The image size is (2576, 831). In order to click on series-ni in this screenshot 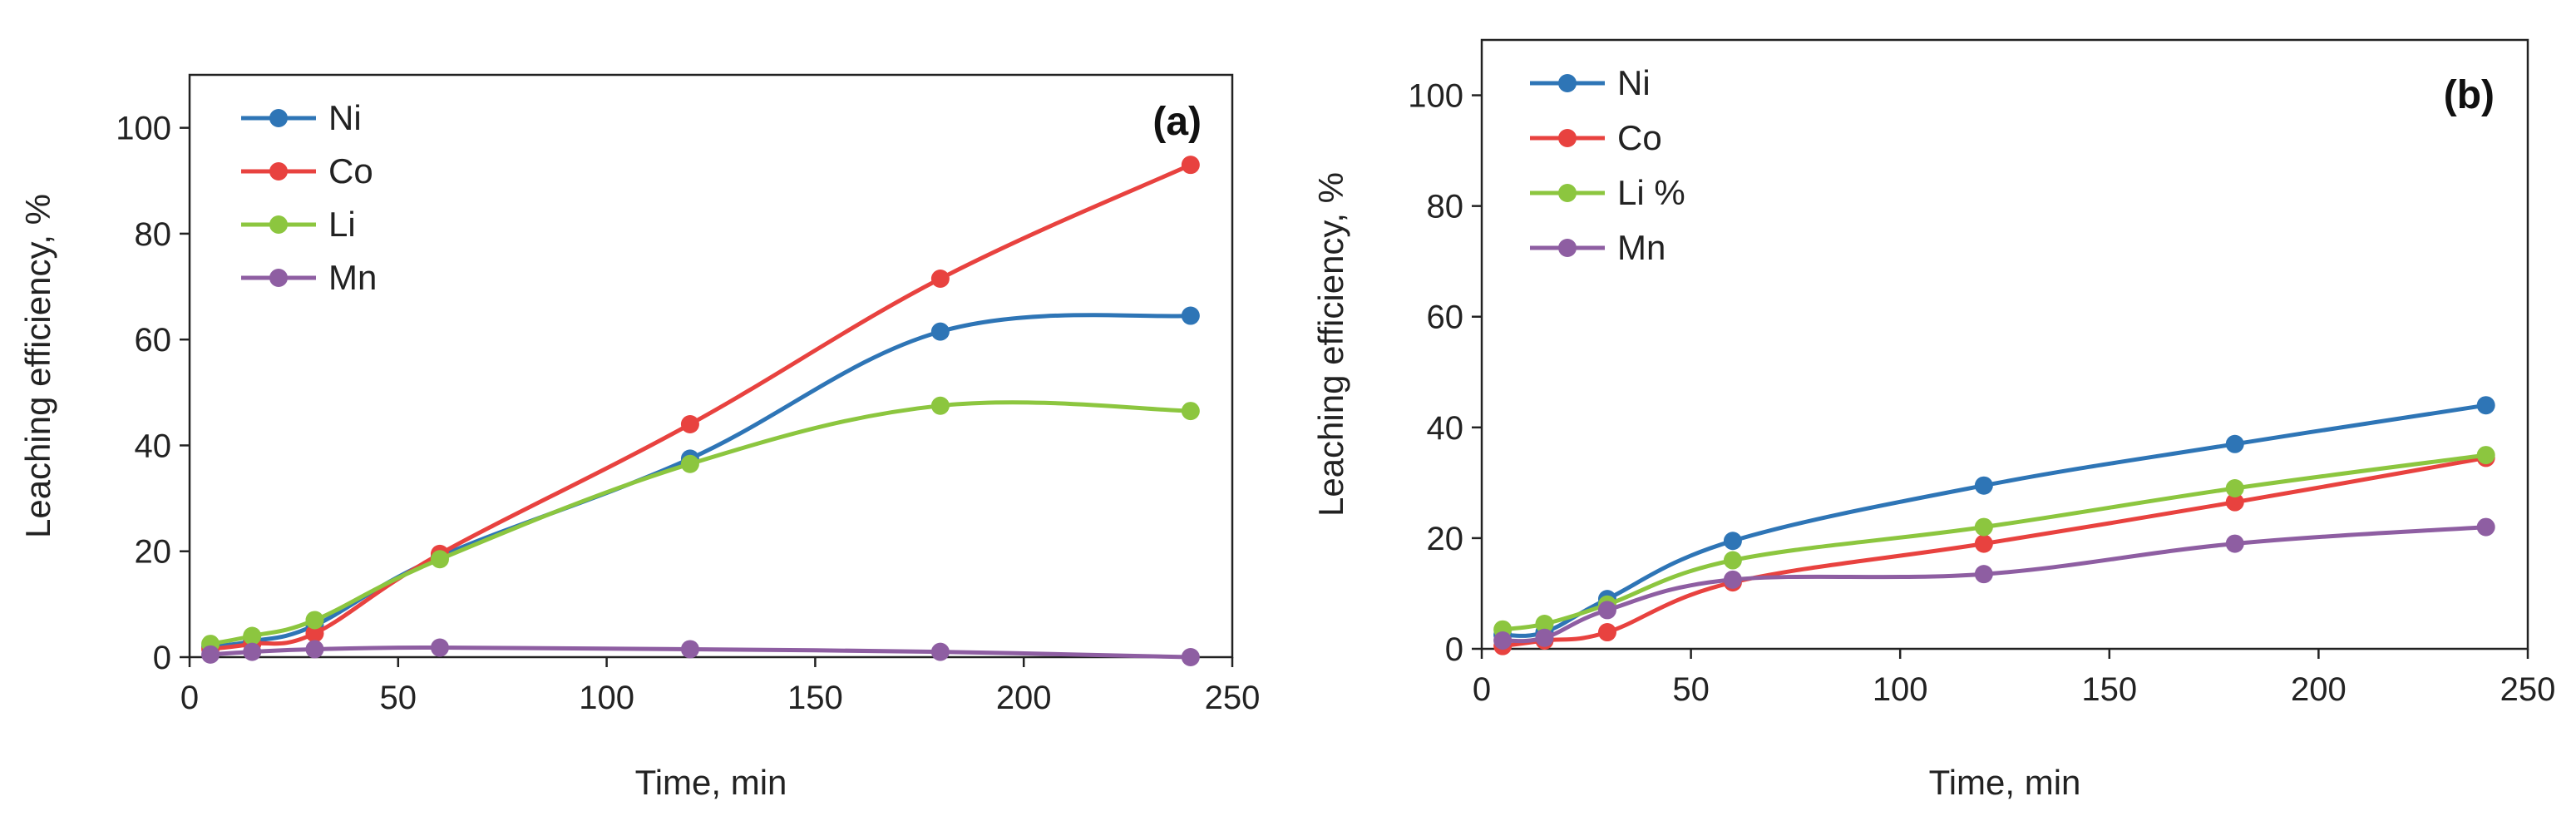, I will do `click(1994, 520)`.